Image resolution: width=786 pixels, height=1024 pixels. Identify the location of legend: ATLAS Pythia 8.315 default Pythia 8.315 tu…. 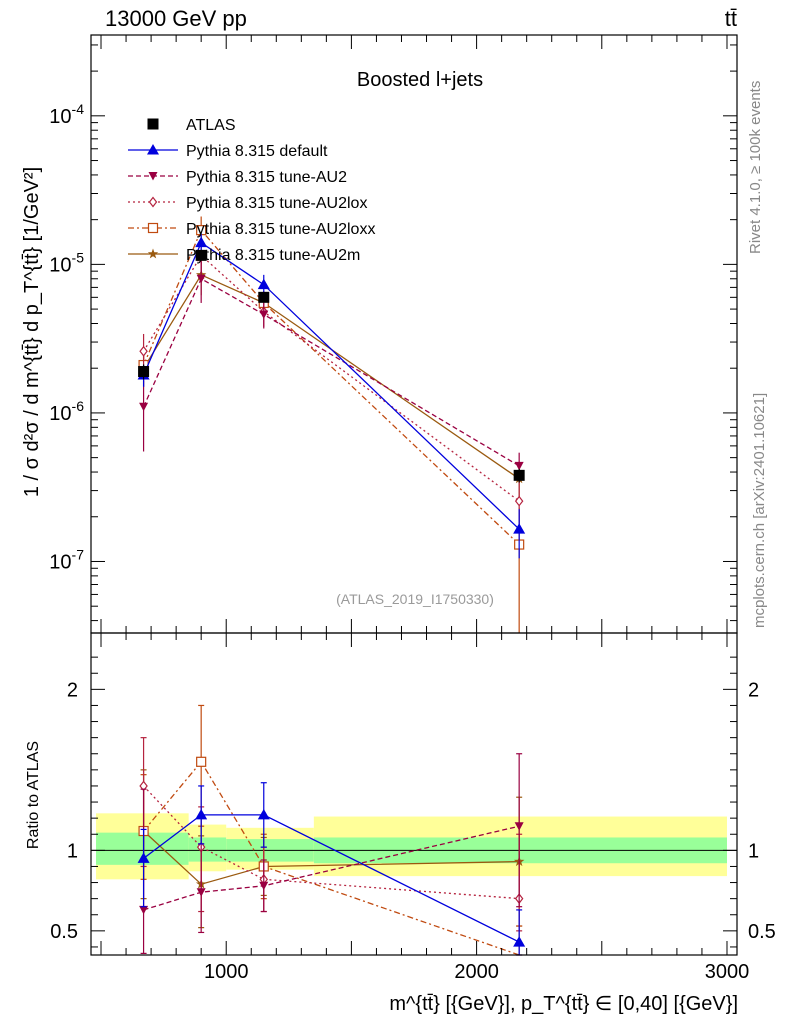
(251, 190).